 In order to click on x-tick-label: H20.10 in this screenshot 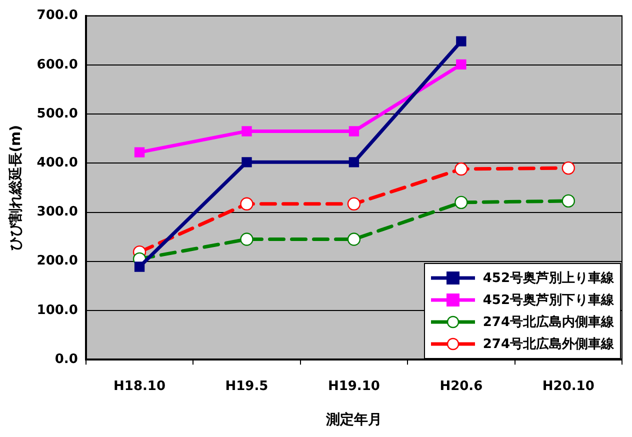, I will do `click(568, 386)`.